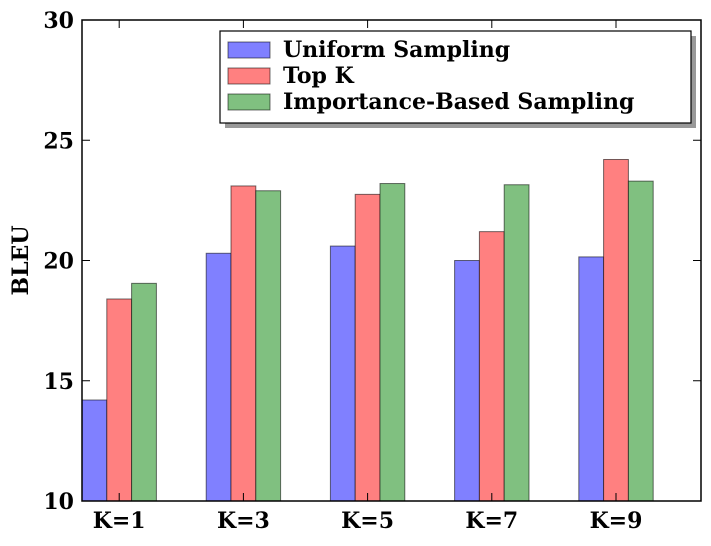  Describe the element at coordinates (119, 521) in the screenshot. I see `x-tick-label: K=1` at that location.